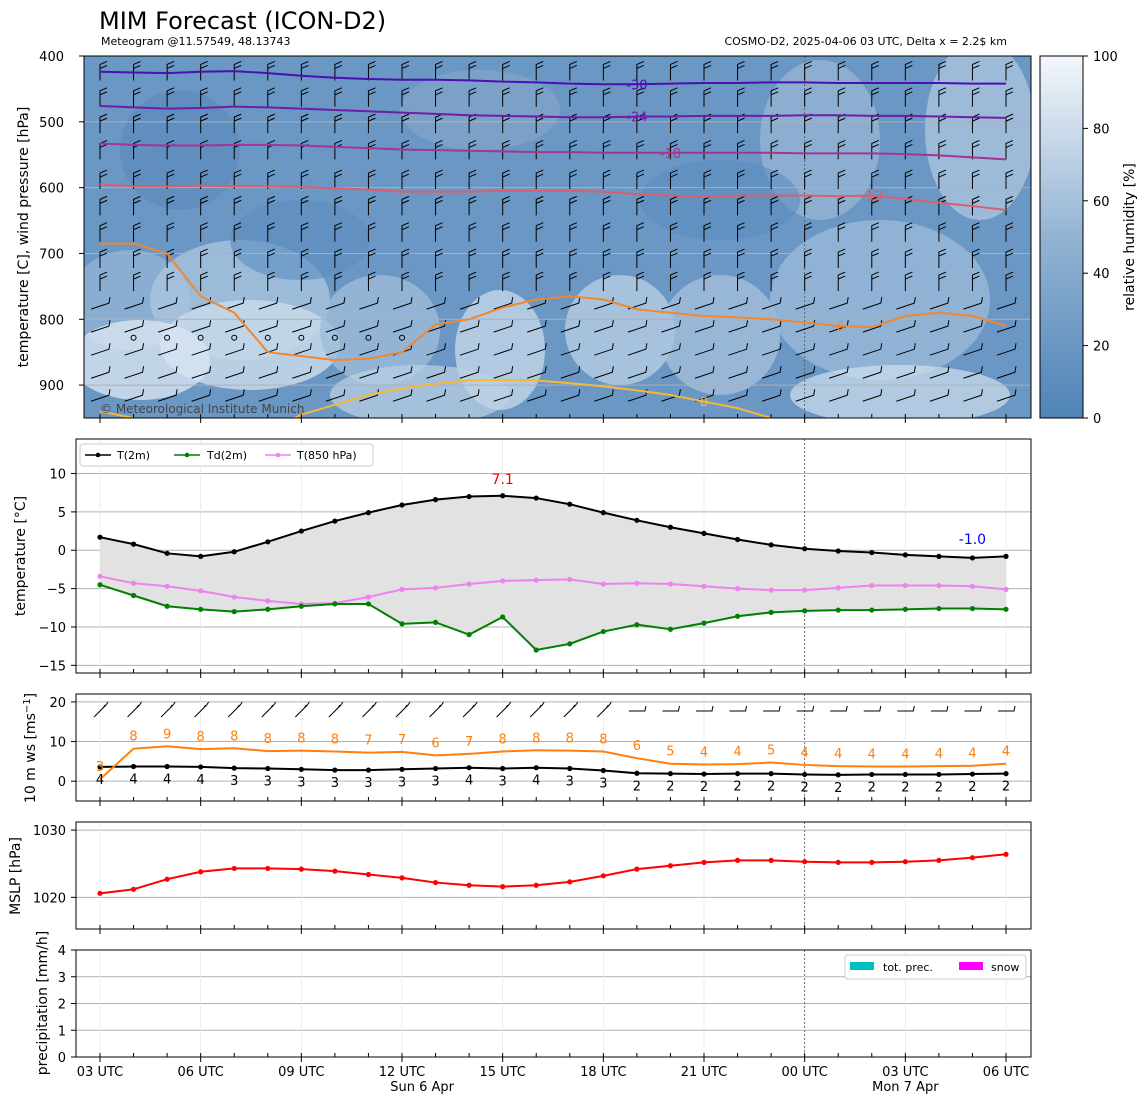  What do you see at coordinates (57, 571) in the screenshot?
I see `yaxis-temperature: −15 −10 −5 0 5 10` at bounding box center [57, 571].